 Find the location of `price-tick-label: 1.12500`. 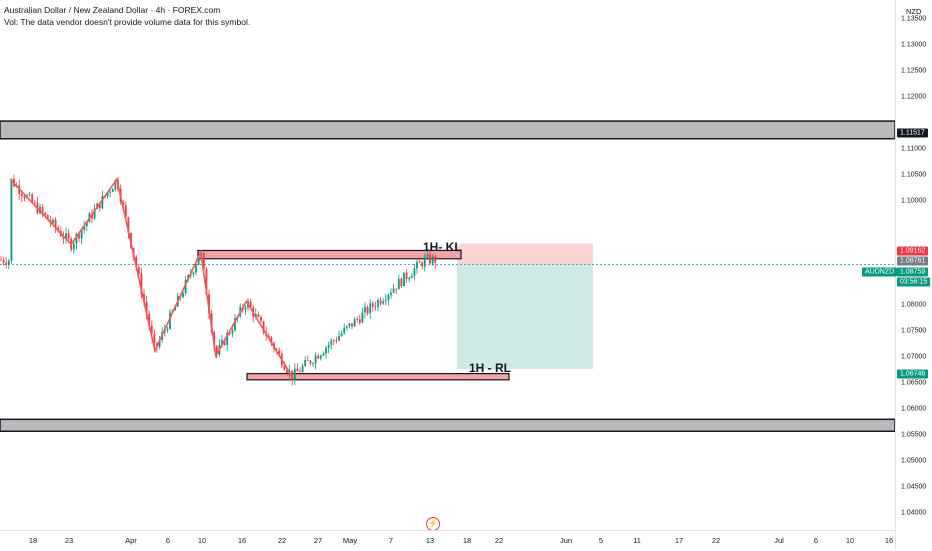

price-tick-label: 1.12500 is located at coordinates (913, 71).